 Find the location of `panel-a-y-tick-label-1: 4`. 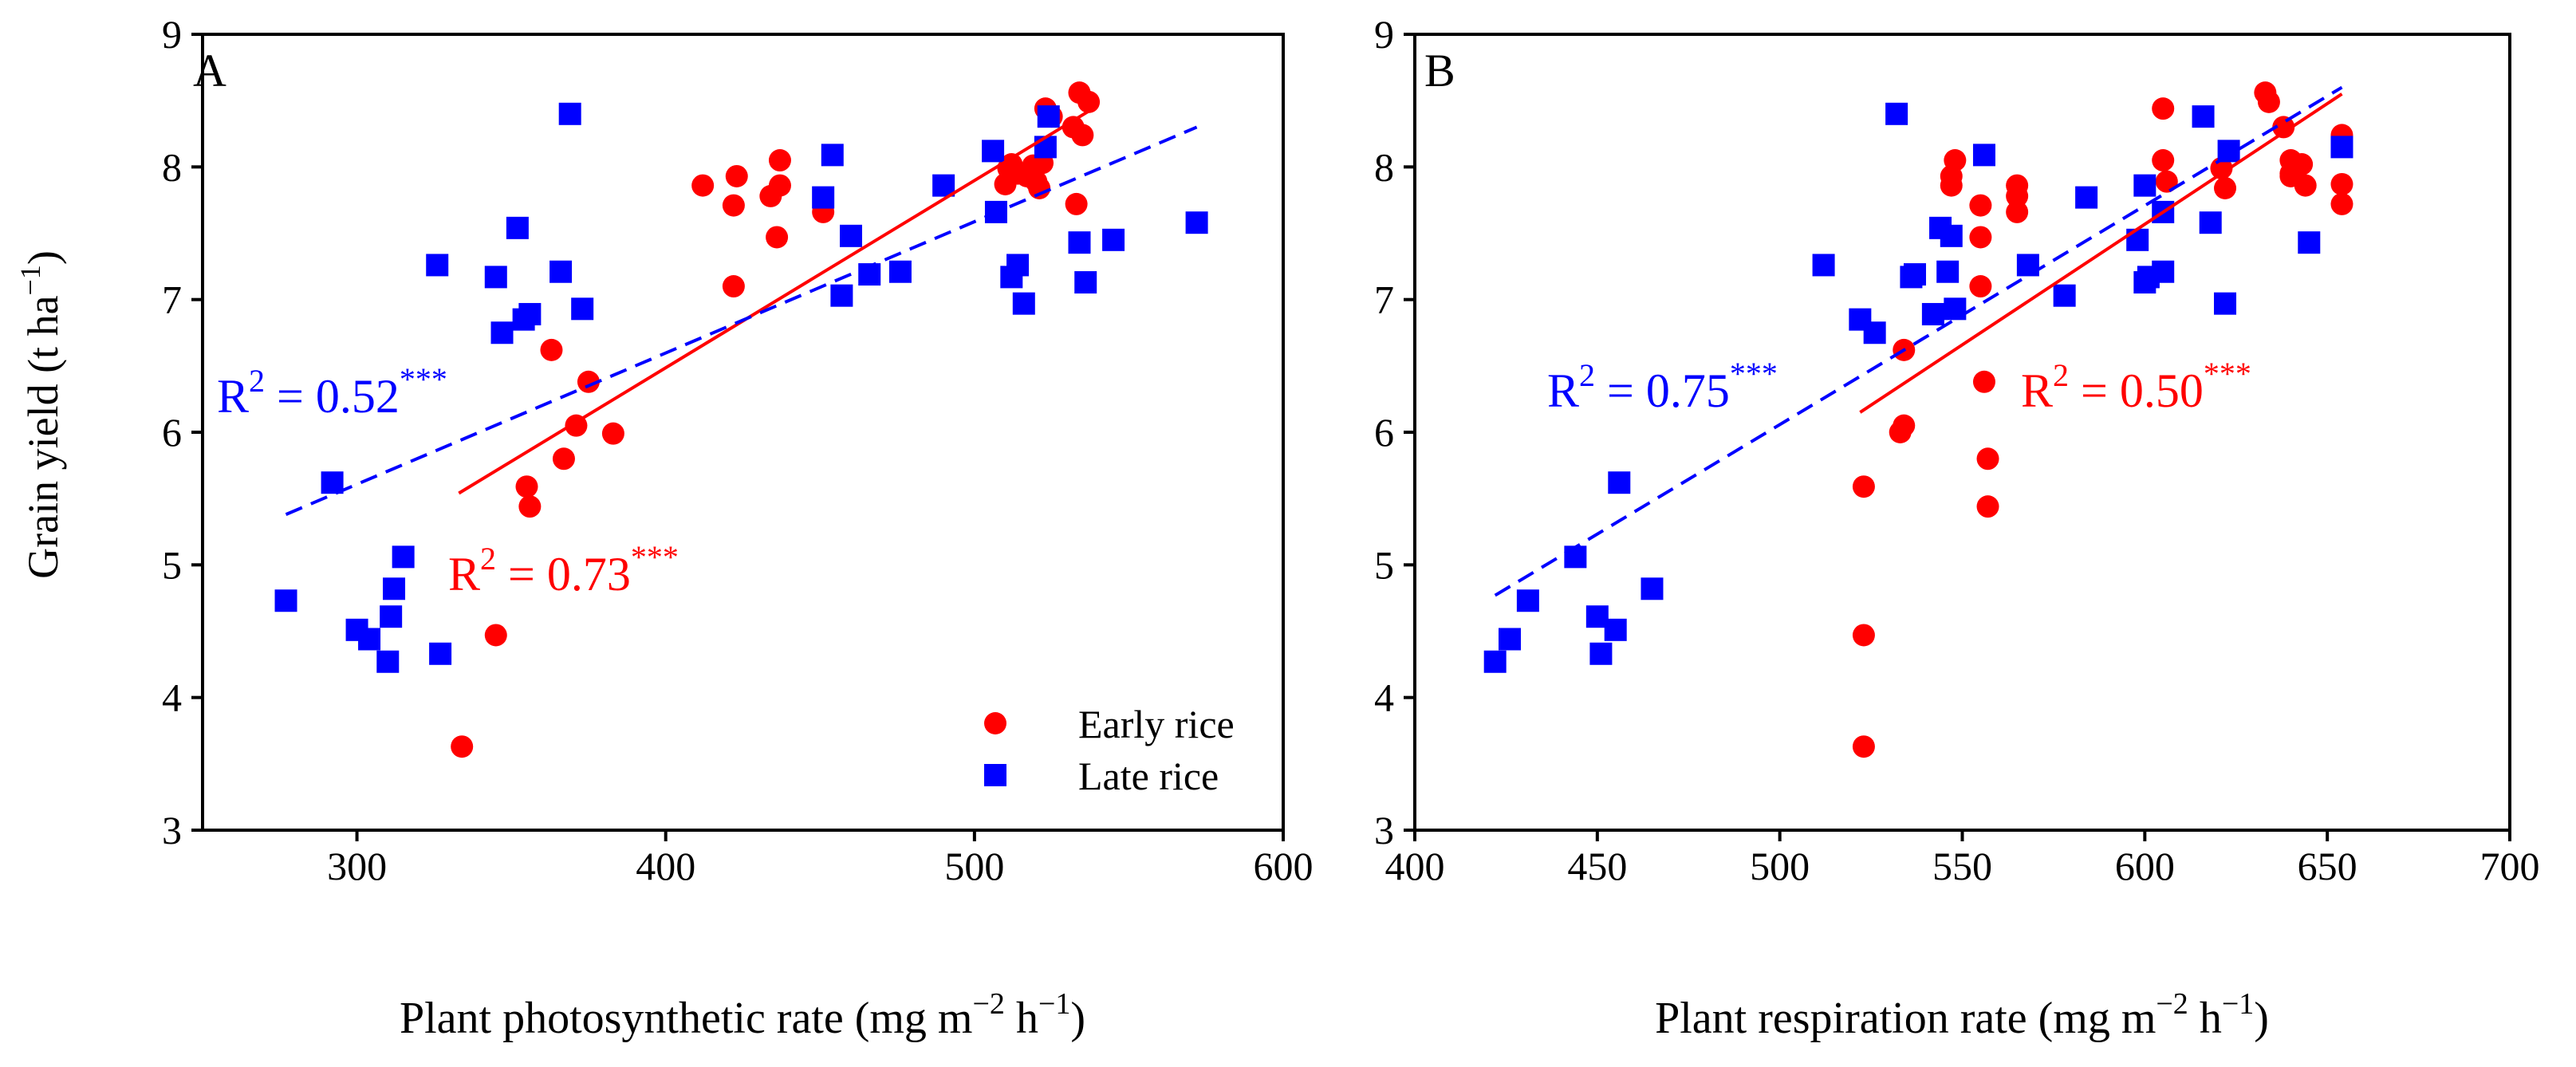

panel-a-y-tick-label-1: 4 is located at coordinates (172, 697).